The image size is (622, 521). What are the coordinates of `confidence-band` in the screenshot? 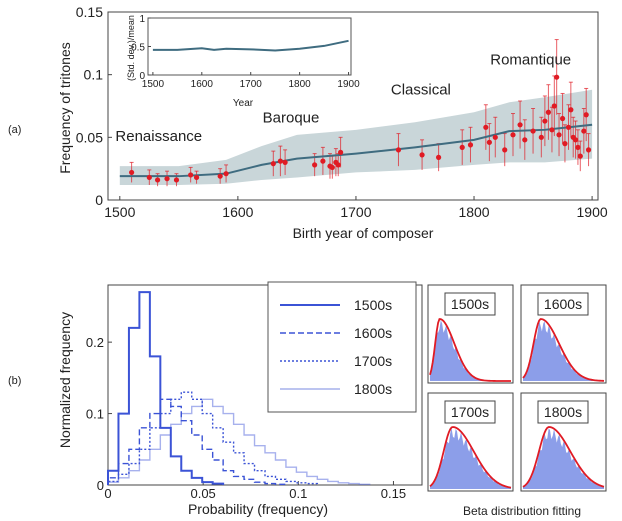 It's located at (356, 137).